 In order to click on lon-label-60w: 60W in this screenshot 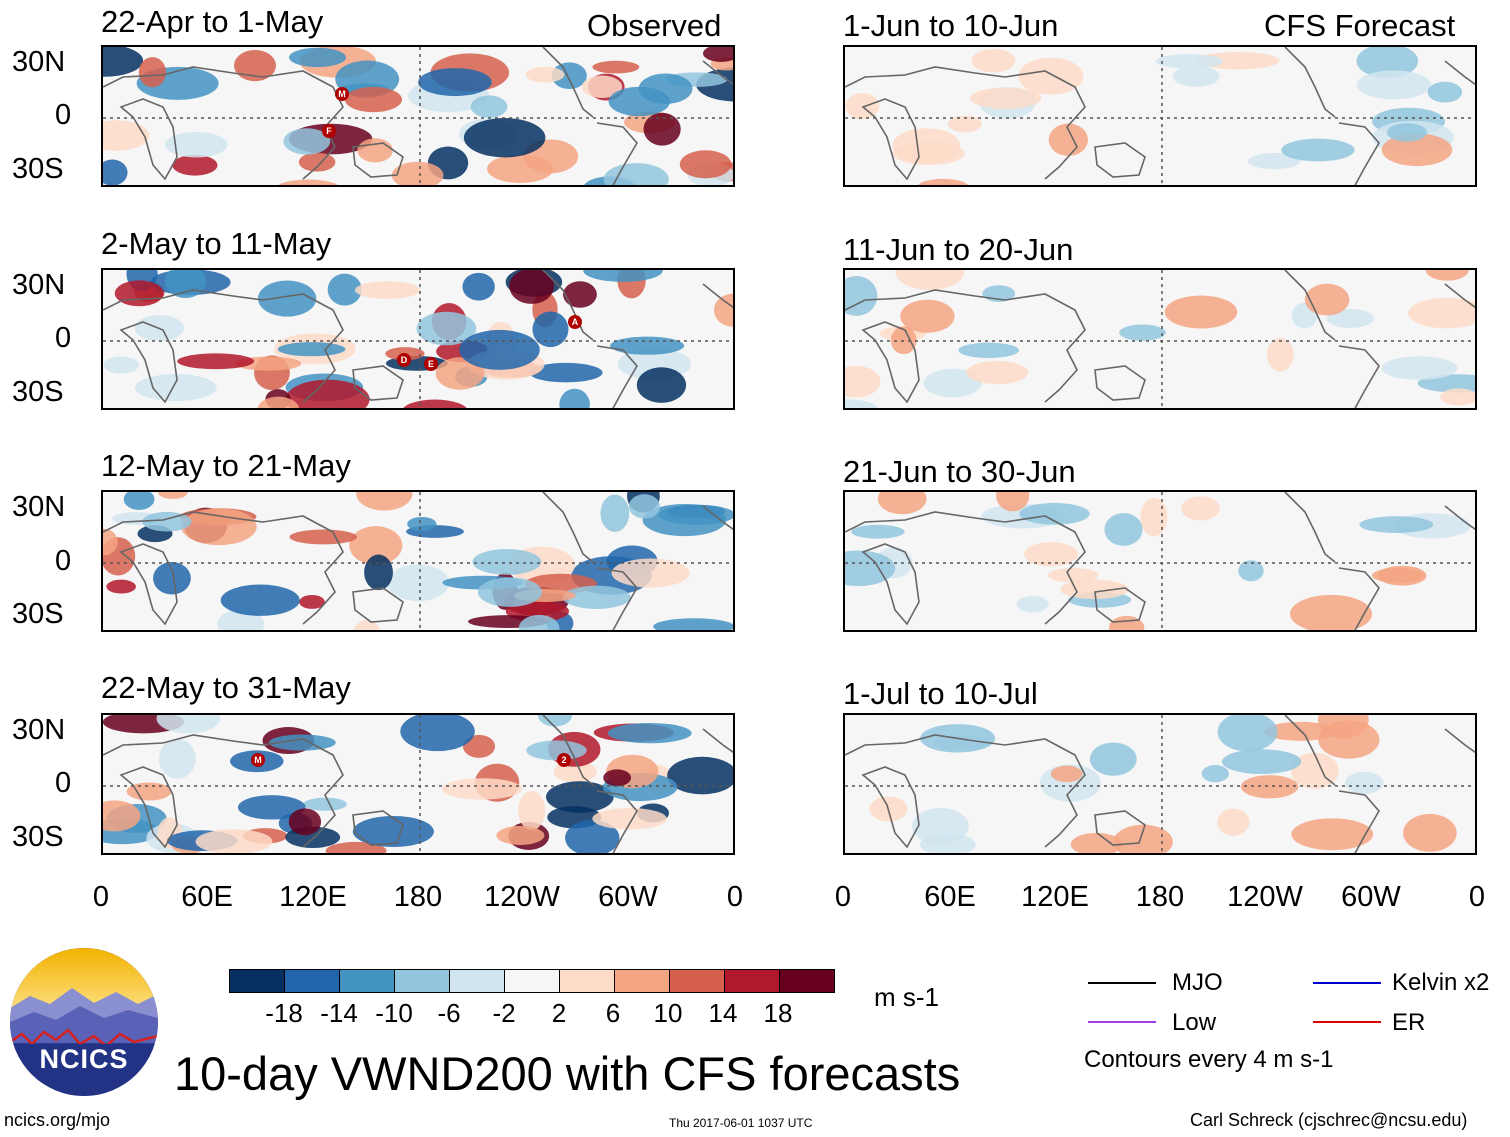, I will do `click(628, 897)`.